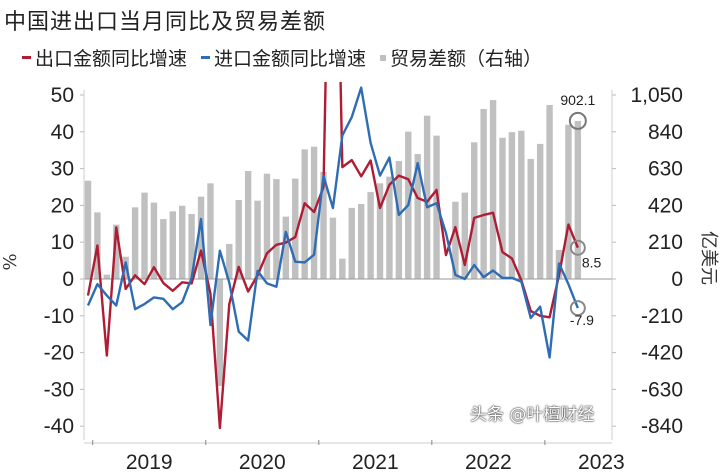 Image resolution: width=727 pixels, height=476 pixels. I want to click on legend-label-exports: 出口金额同比增速, so click(111, 59).